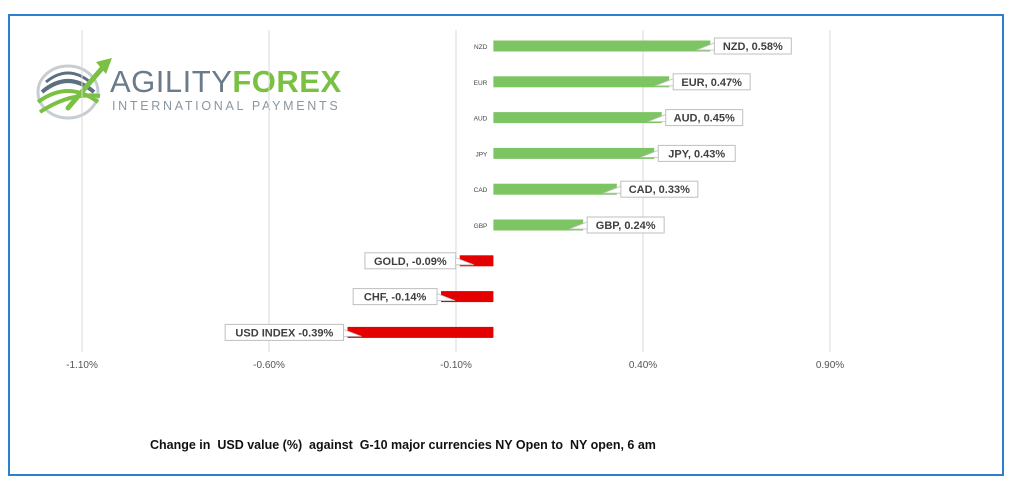 The image size is (1024, 488). I want to click on company-logo: AGILITYFOREX INTERNATIONAL PAYMENTS, so click(184, 89).